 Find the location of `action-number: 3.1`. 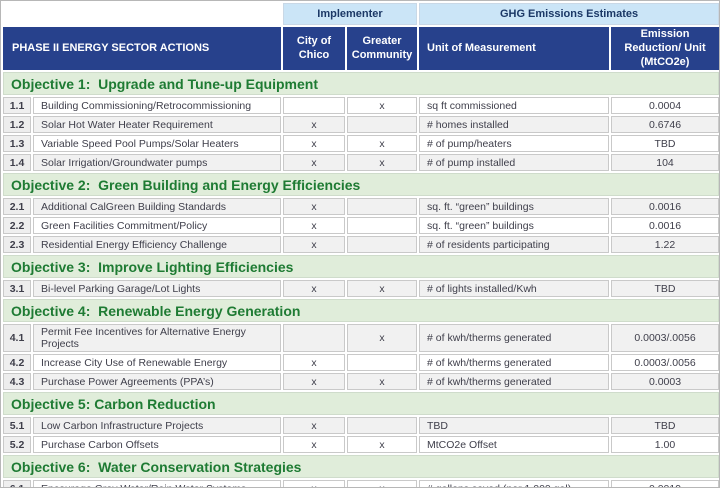

action-number: 3.1 is located at coordinates (17, 289).